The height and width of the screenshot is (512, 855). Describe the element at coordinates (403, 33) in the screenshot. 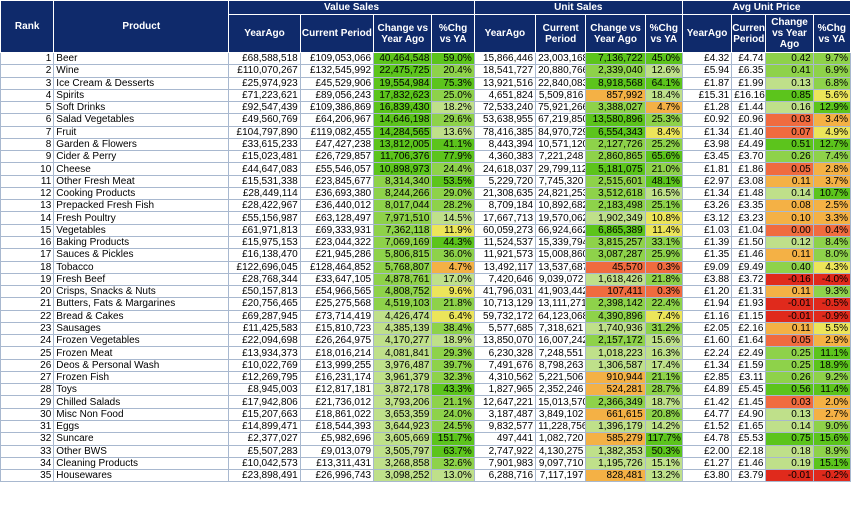

I see `value-change-header: Change vs Year Ago` at that location.